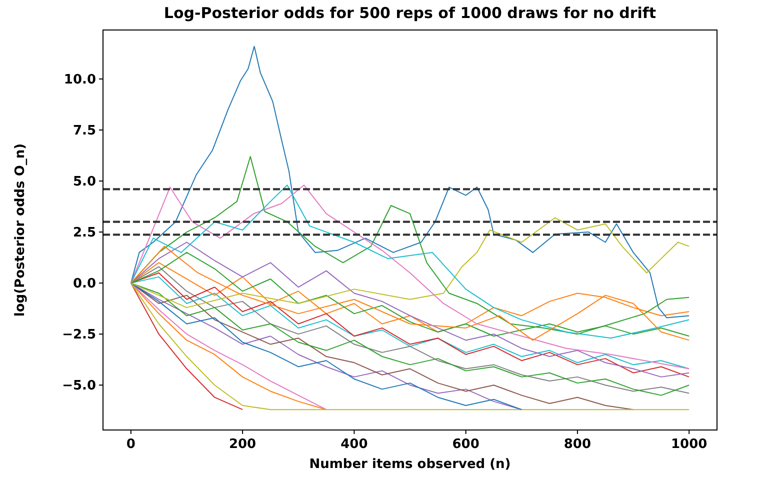 This screenshot has width=769, height=493. Describe the element at coordinates (410, 464) in the screenshot. I see `x-axis-title: Number items observed (n)` at that location.